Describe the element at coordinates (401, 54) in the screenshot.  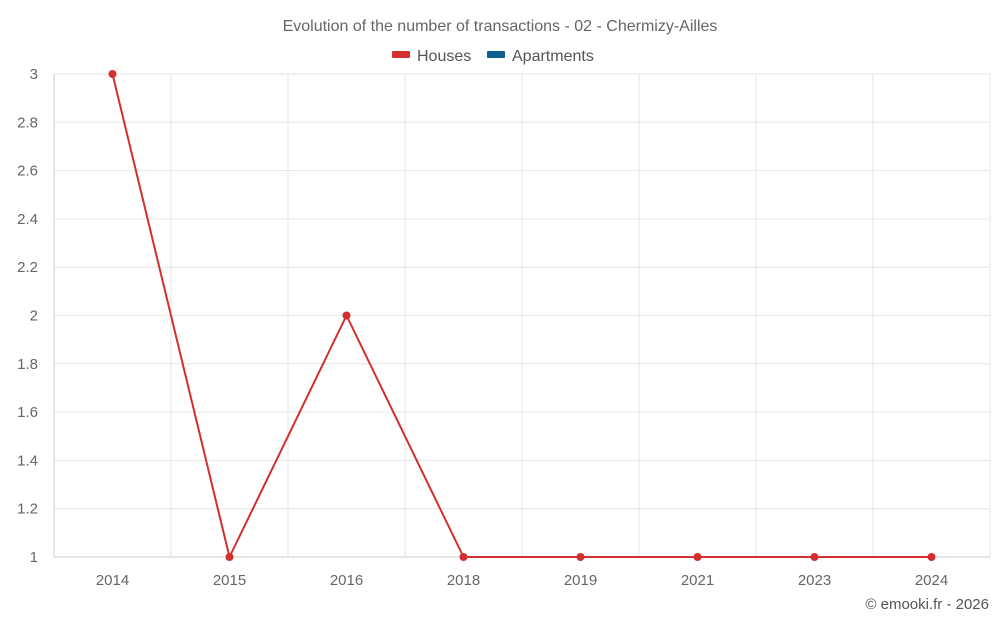
I see `legend-swatch-houses` at that location.